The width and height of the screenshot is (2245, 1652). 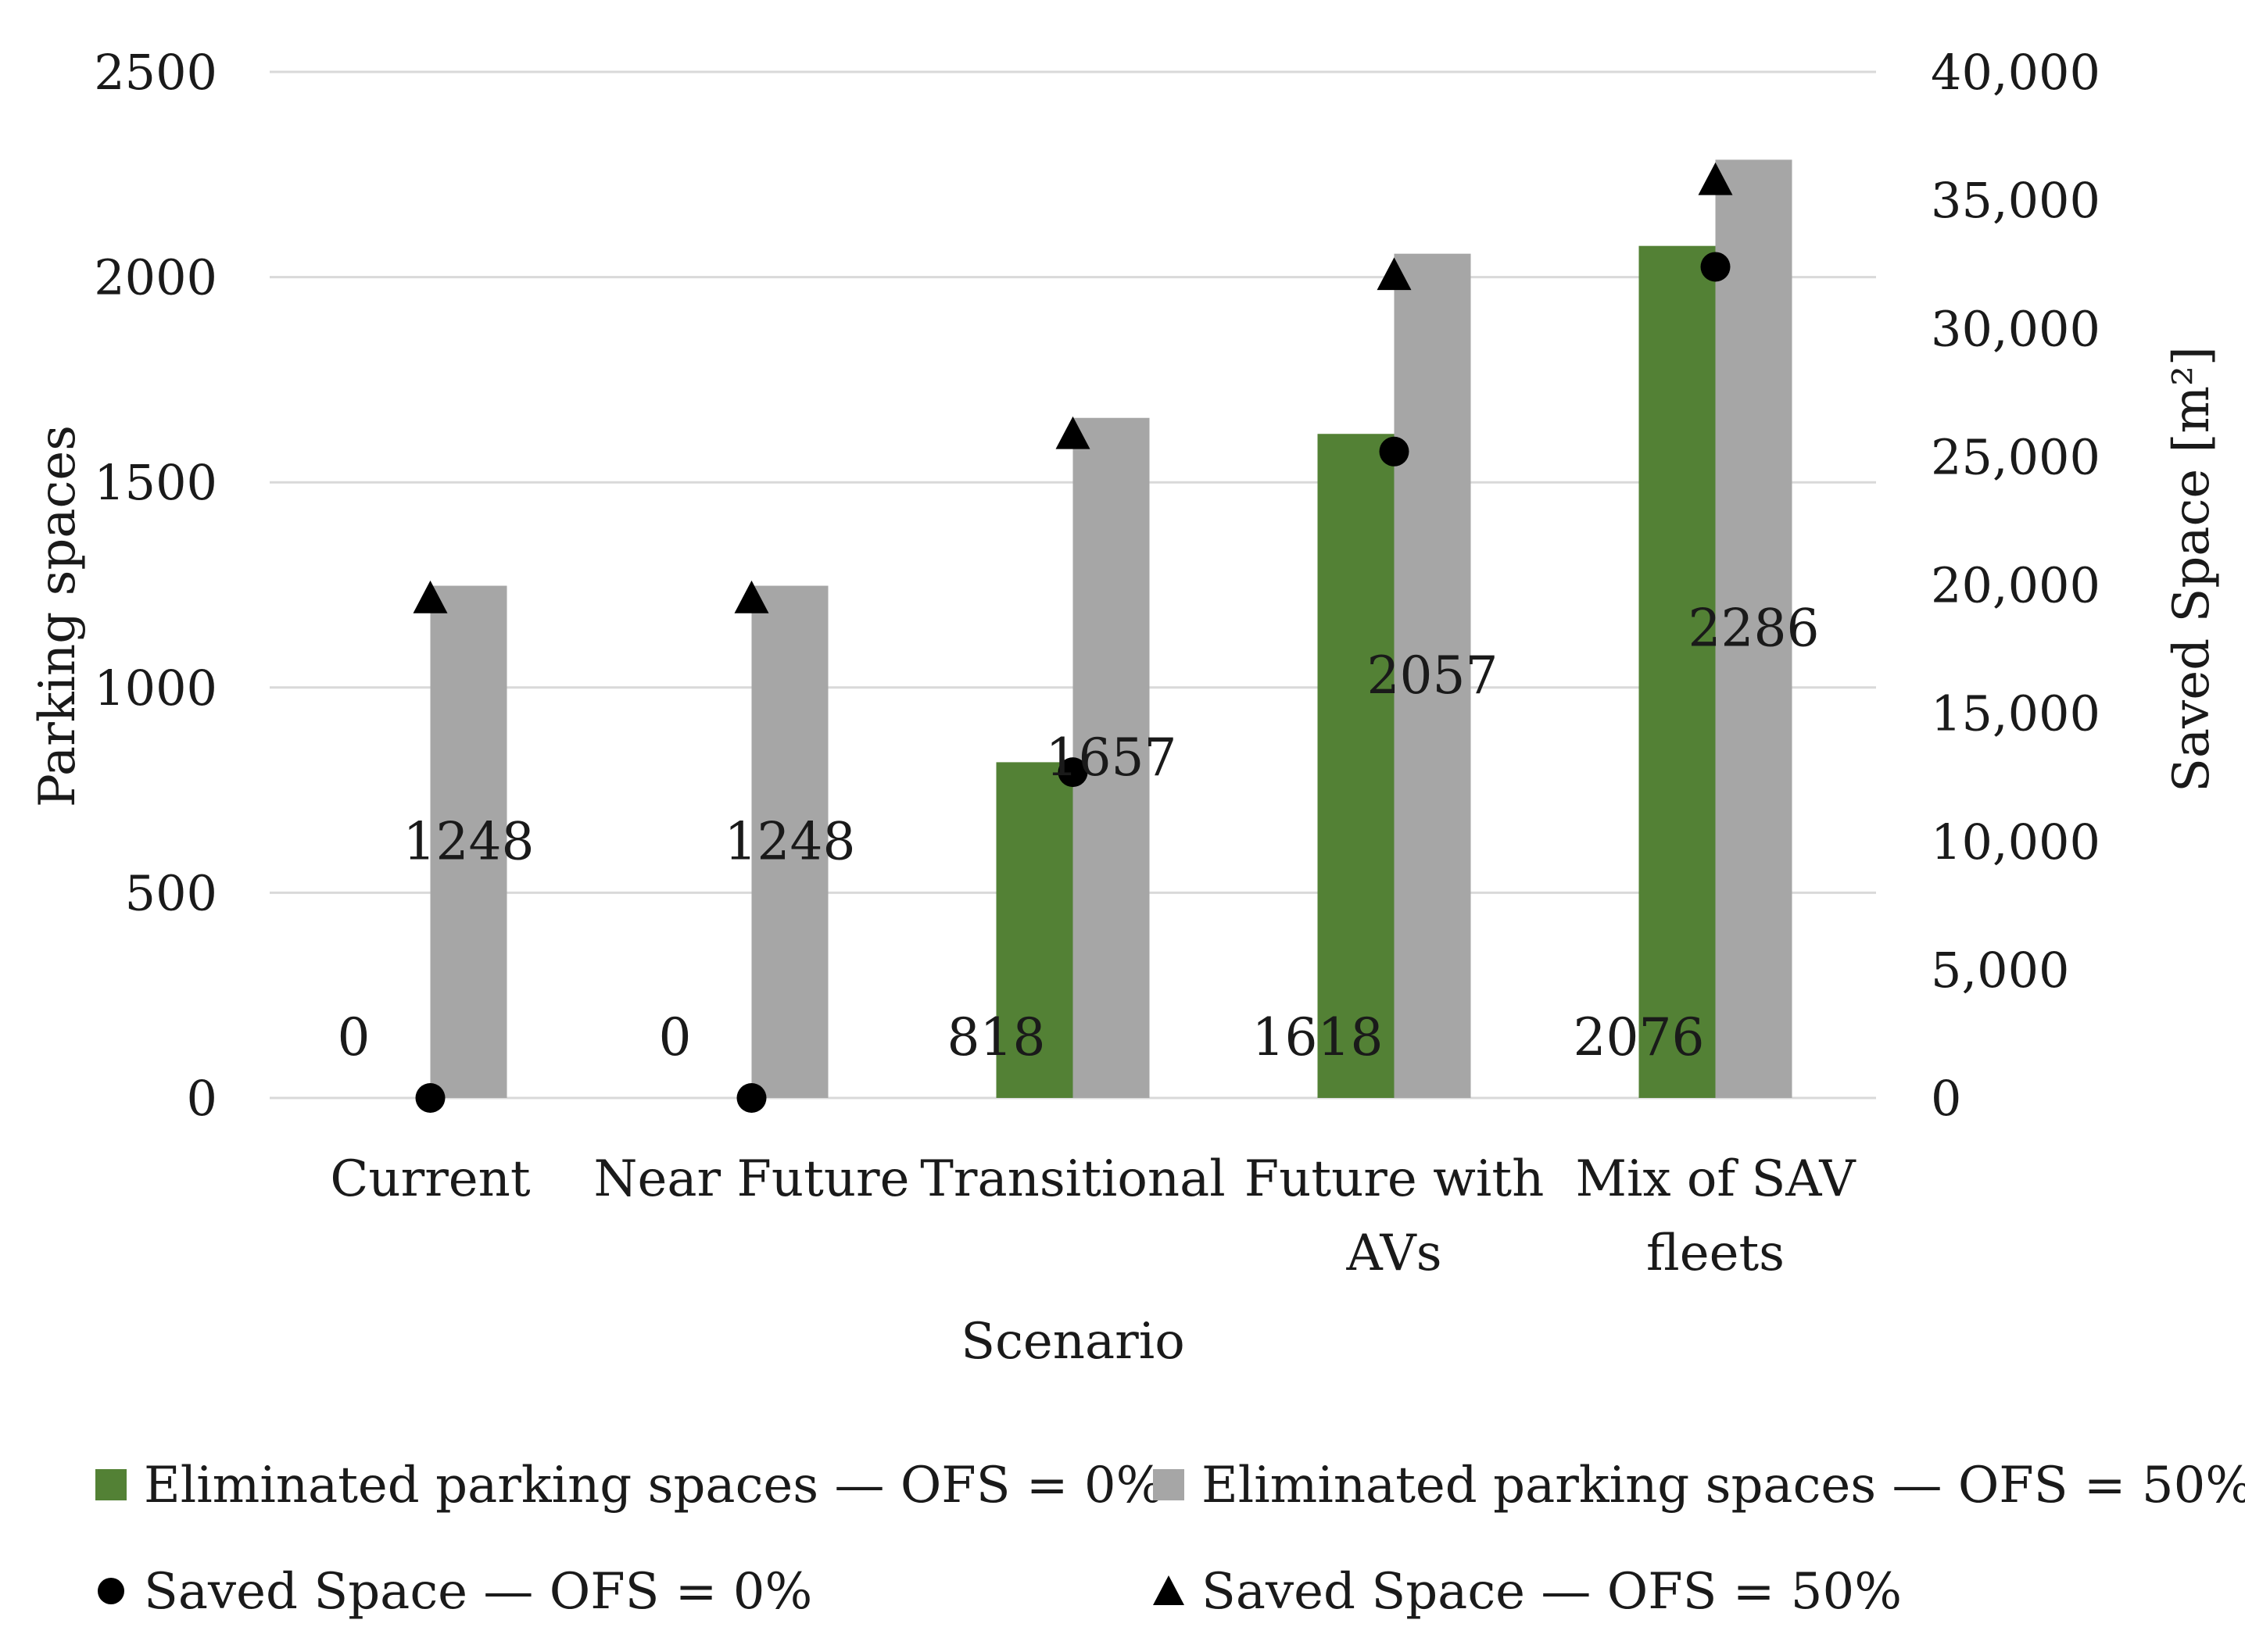 I want to click on x-category-label: Future with, so click(x=1394, y=1179).